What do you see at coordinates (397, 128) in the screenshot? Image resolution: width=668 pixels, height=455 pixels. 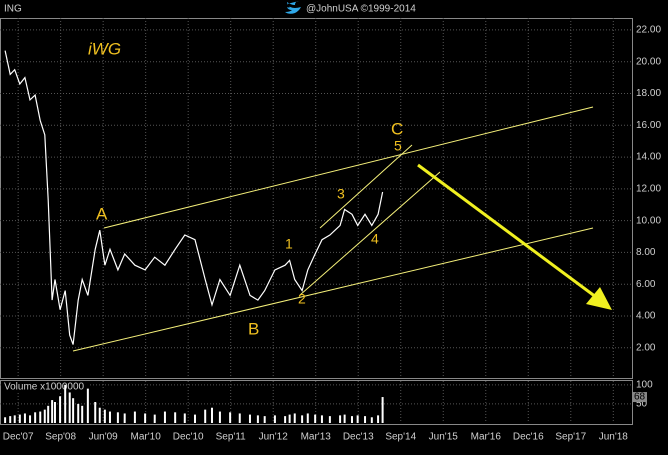 I see `annotation: C` at bounding box center [397, 128].